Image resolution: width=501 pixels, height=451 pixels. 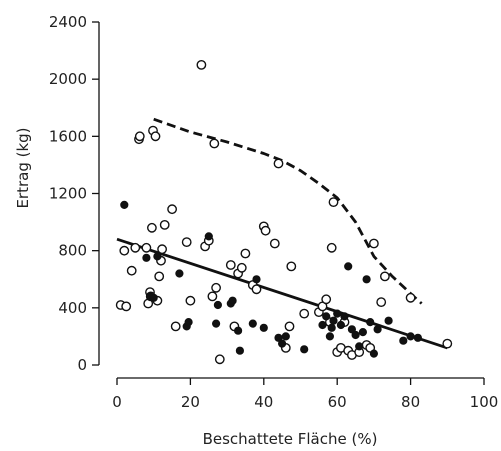 I want to click on x-axis-label: Beschattete Fläche (%), so click(x=290, y=439).